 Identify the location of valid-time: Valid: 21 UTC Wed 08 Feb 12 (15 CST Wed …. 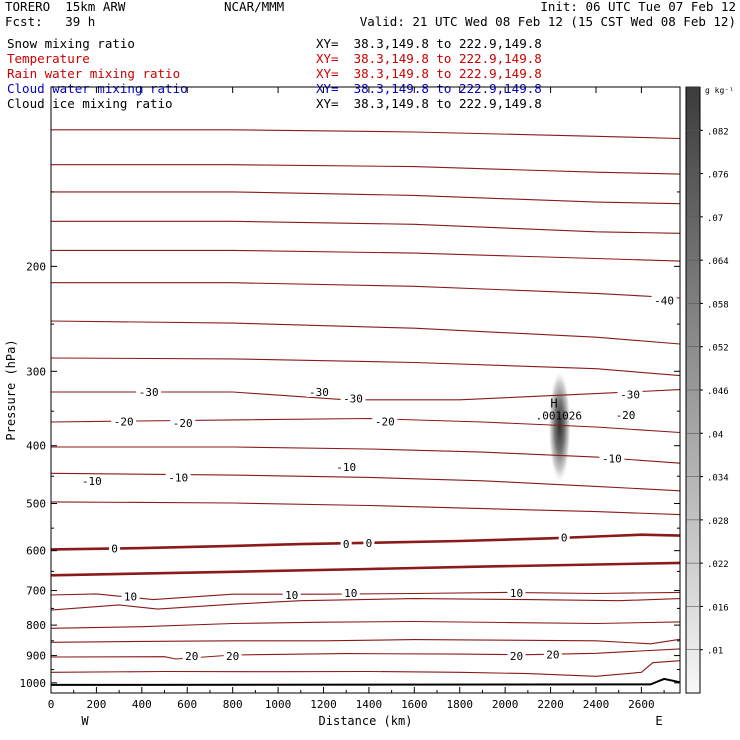
(547, 21).